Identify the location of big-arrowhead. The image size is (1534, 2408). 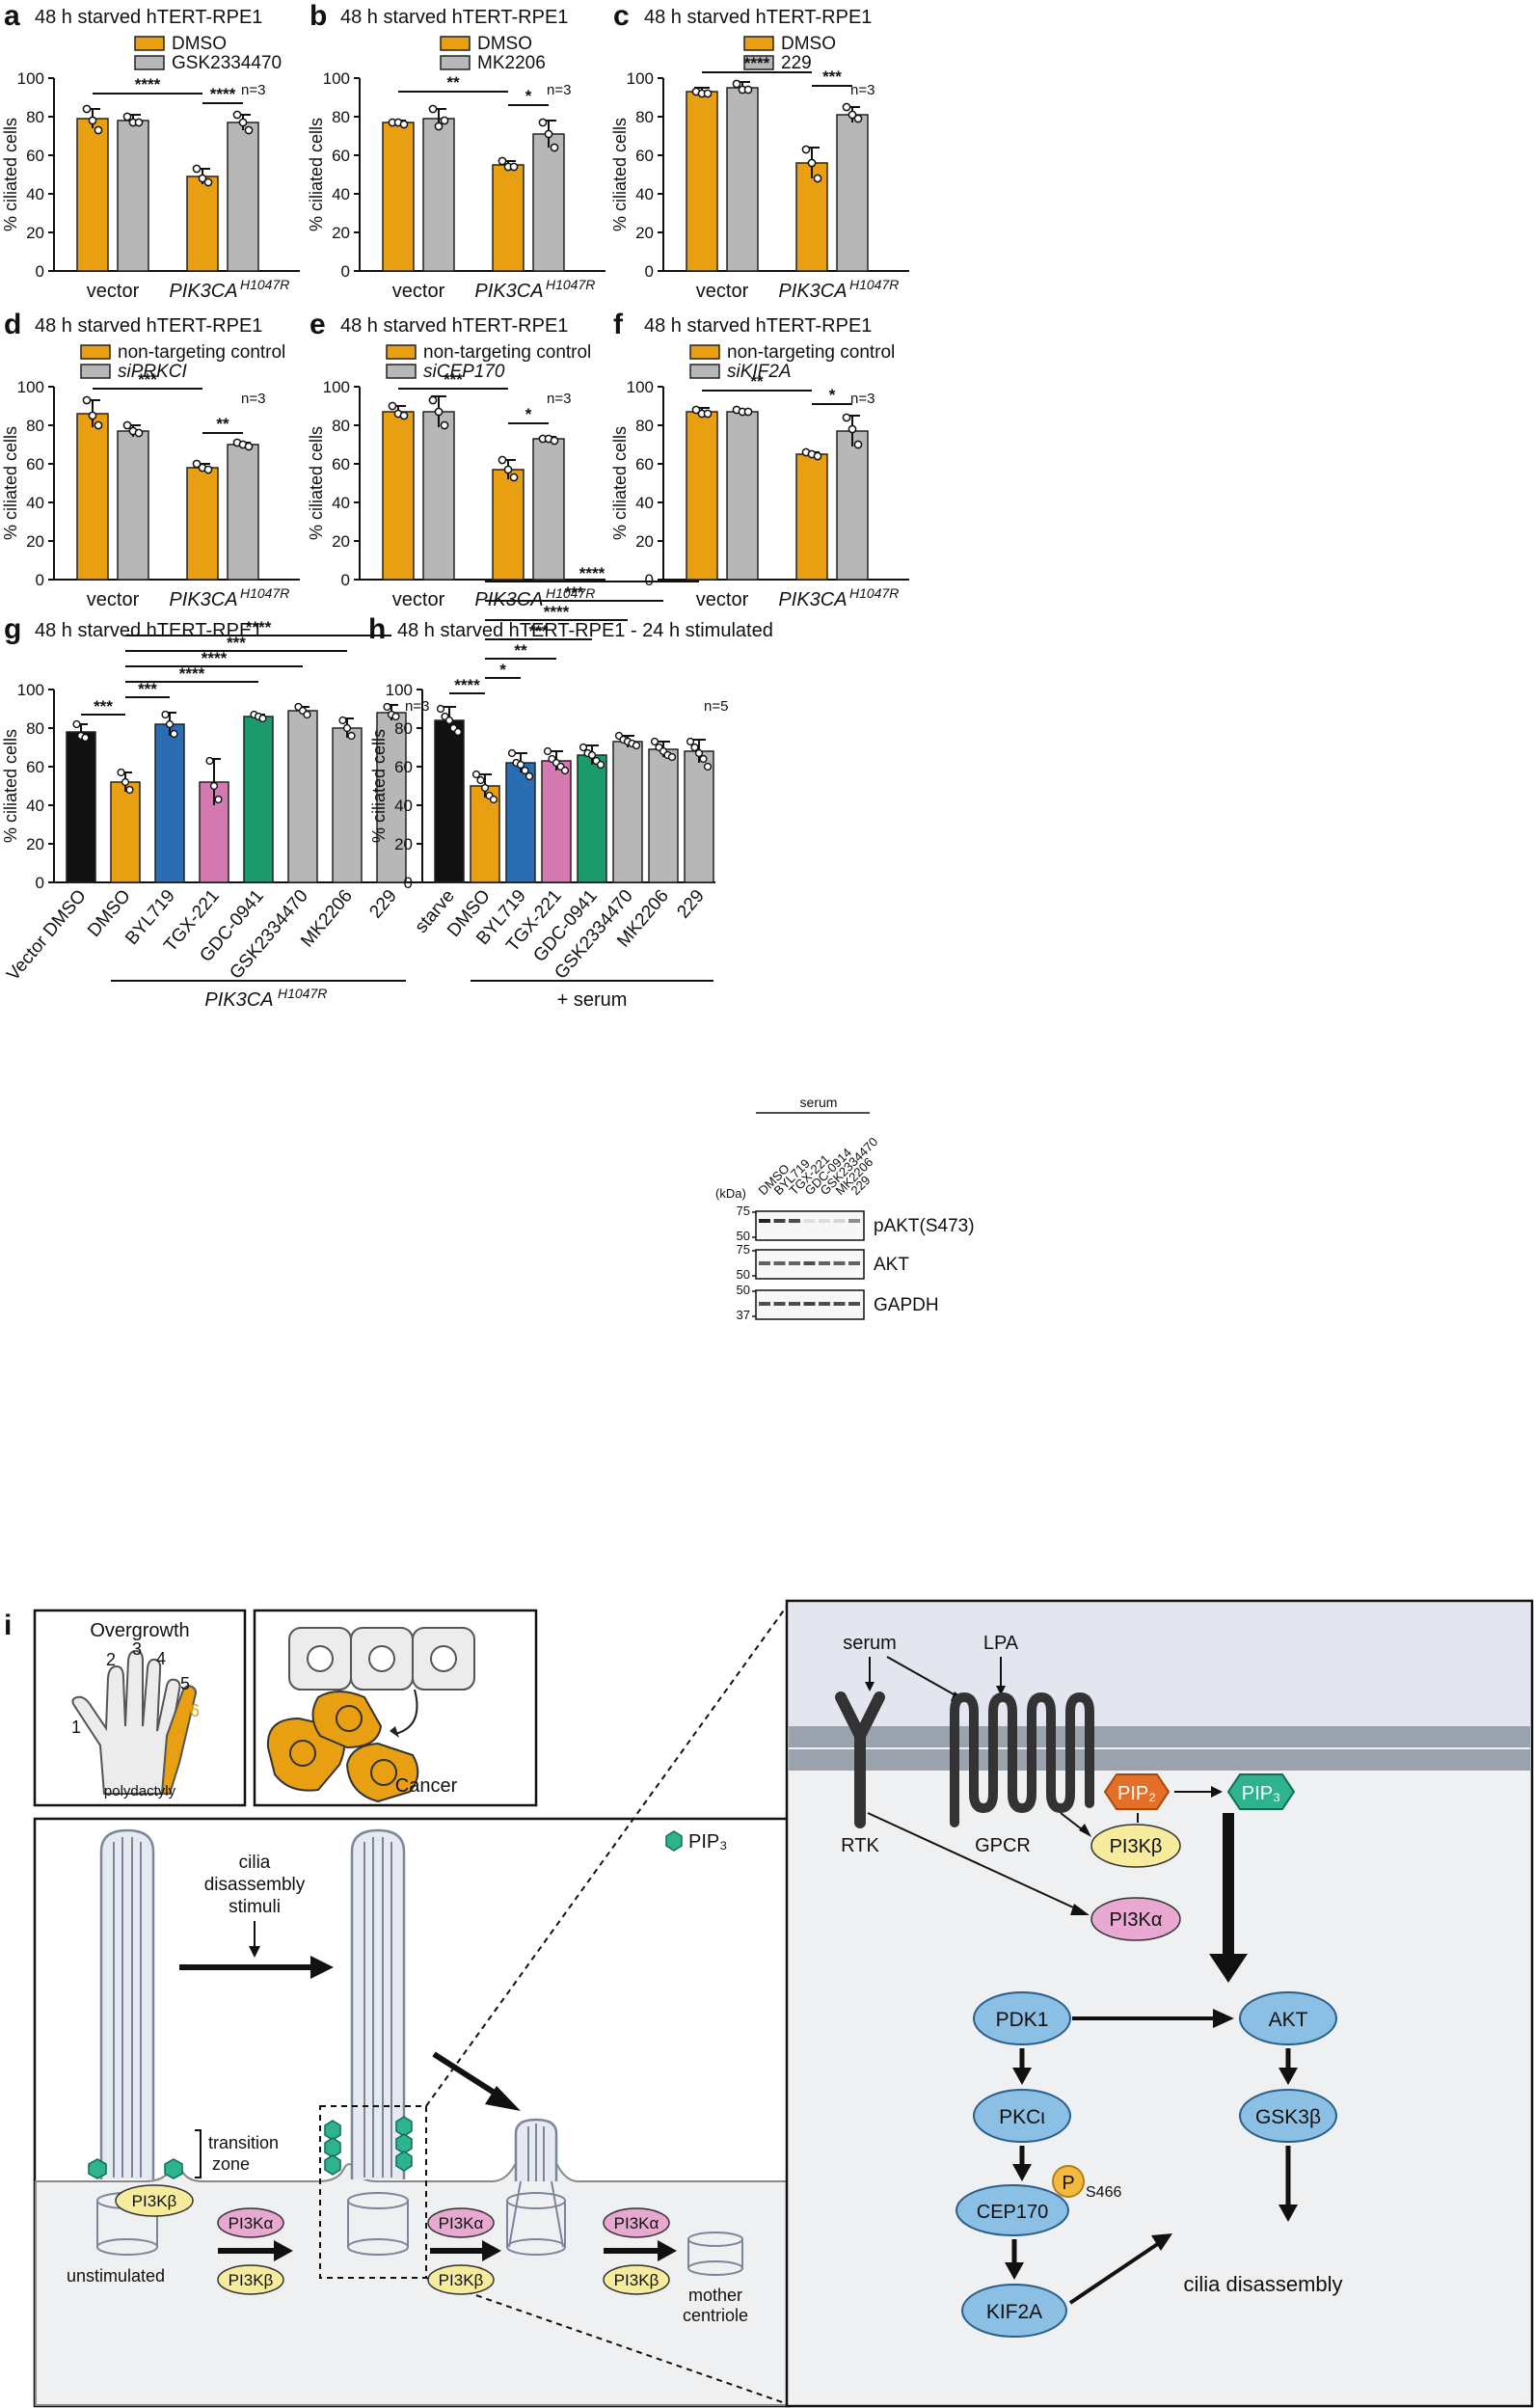
(667, 2251).